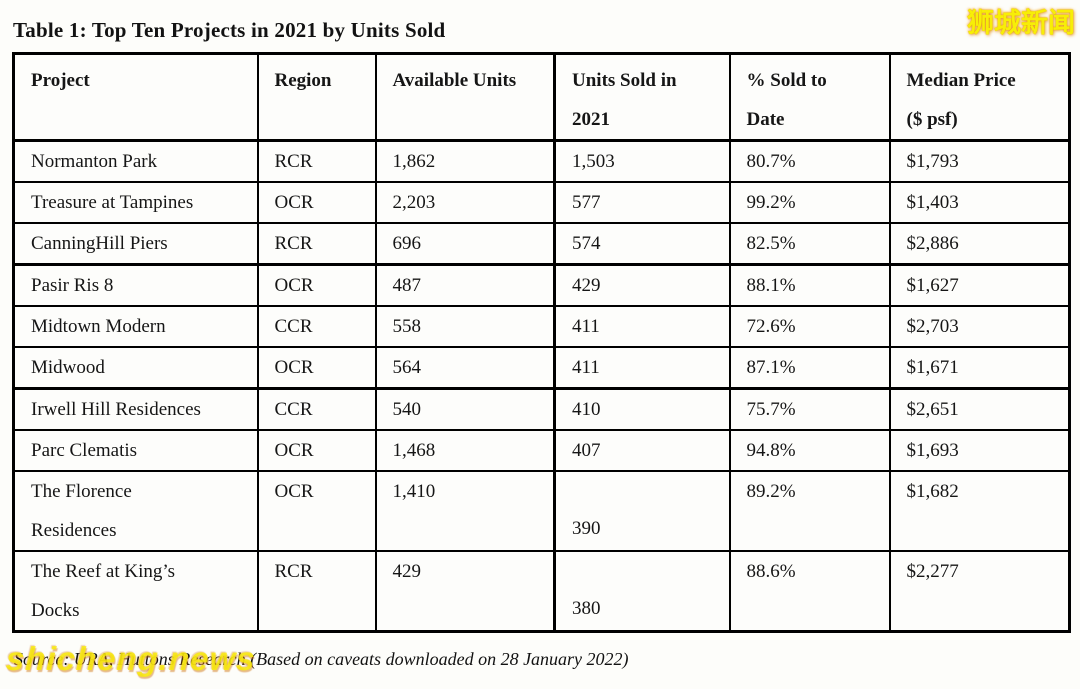 Image resolution: width=1080 pixels, height=689 pixels. Describe the element at coordinates (979, 244) in the screenshot. I see `cell-median-price: $2,886` at that location.